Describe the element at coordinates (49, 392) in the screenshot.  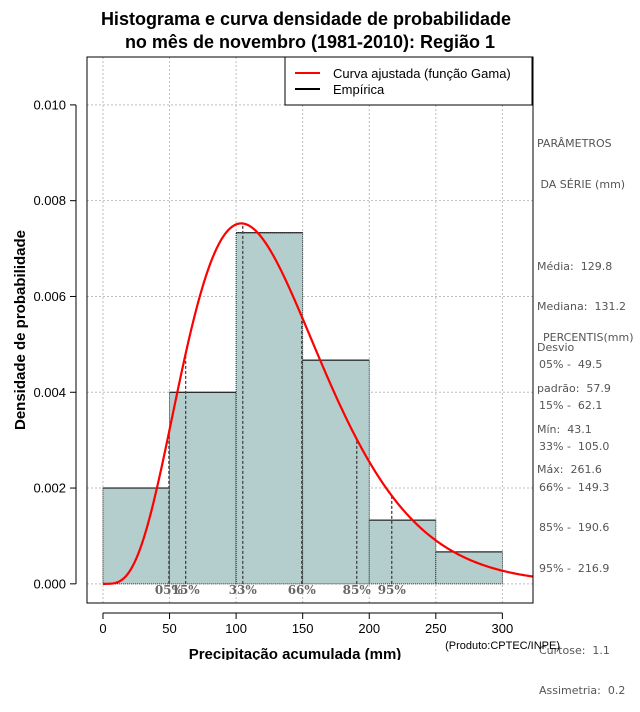
I see `y-tick-label: 0.004` at that location.